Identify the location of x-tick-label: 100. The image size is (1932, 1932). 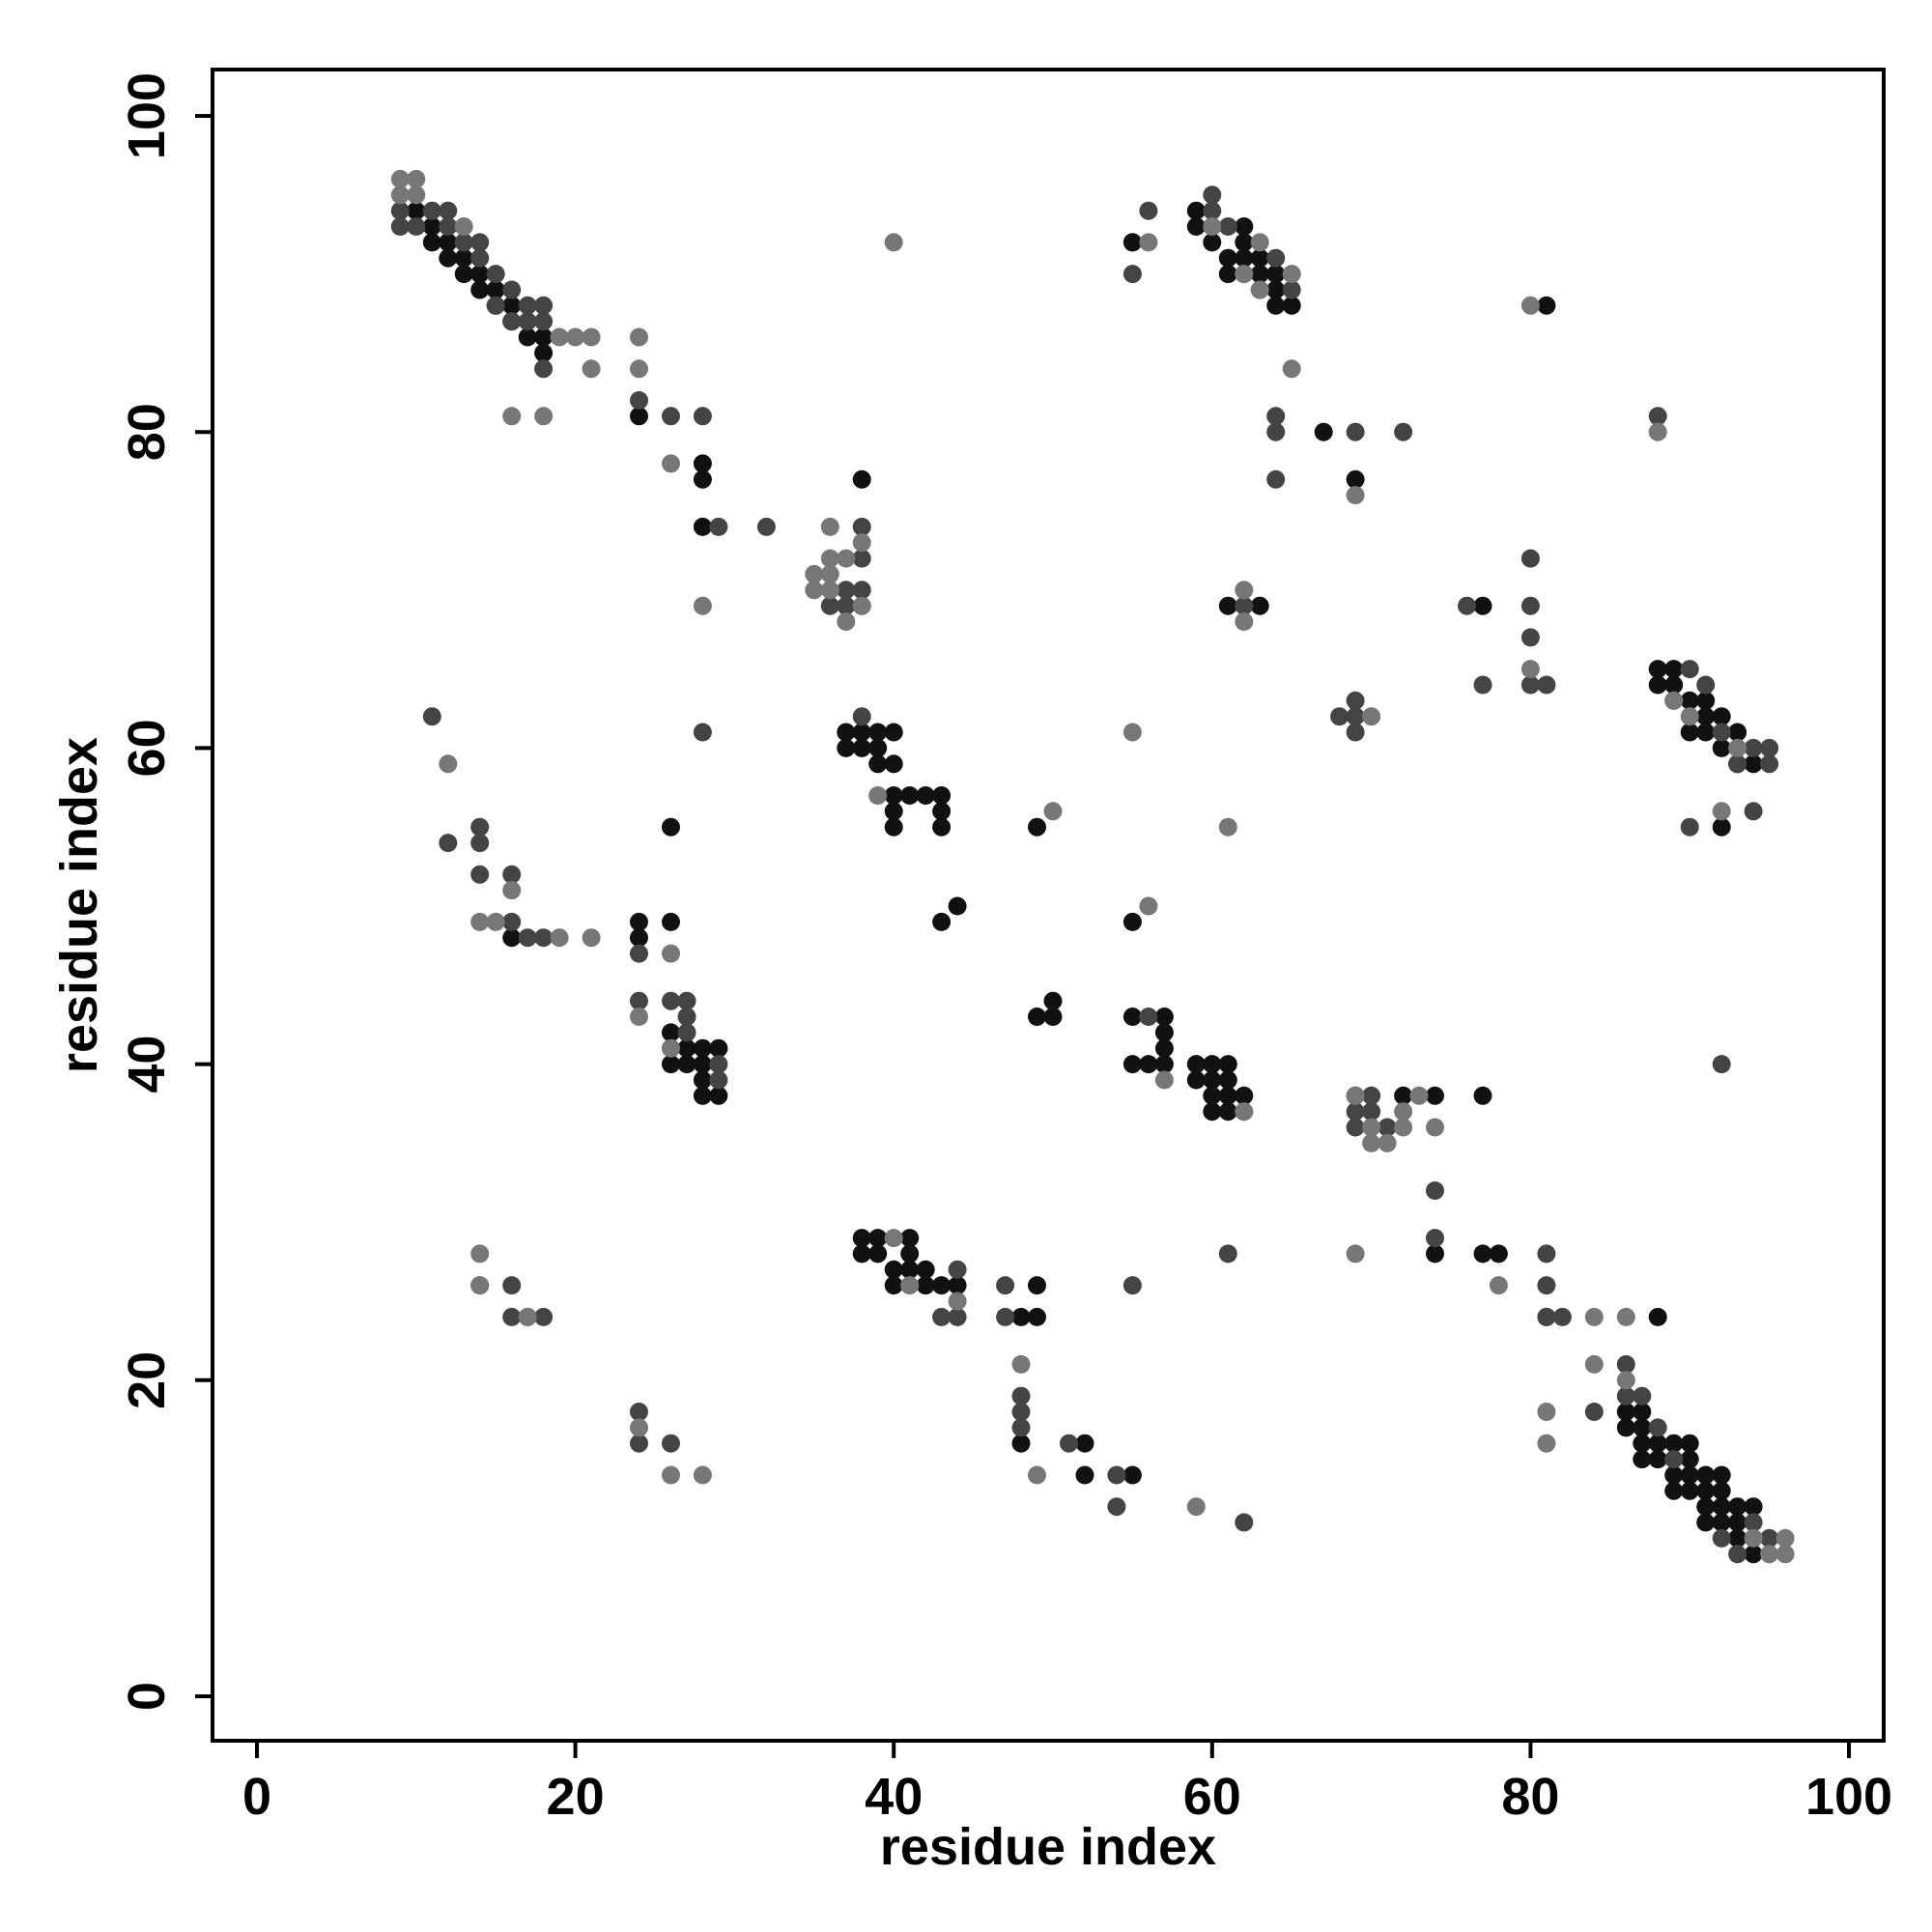
(1848, 1797).